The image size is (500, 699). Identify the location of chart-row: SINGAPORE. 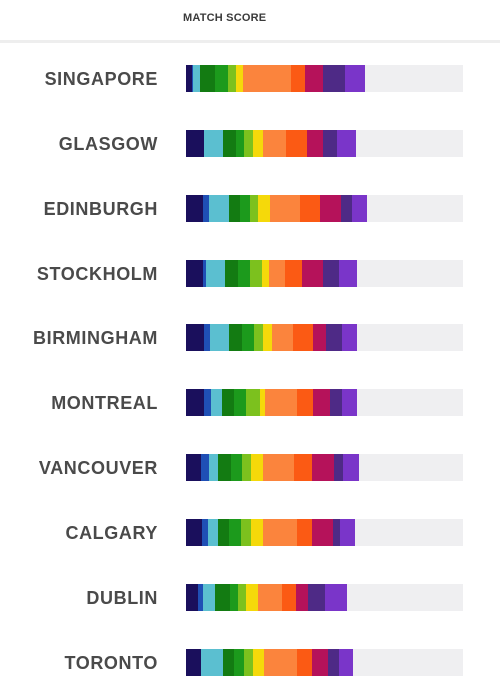
(250, 79).